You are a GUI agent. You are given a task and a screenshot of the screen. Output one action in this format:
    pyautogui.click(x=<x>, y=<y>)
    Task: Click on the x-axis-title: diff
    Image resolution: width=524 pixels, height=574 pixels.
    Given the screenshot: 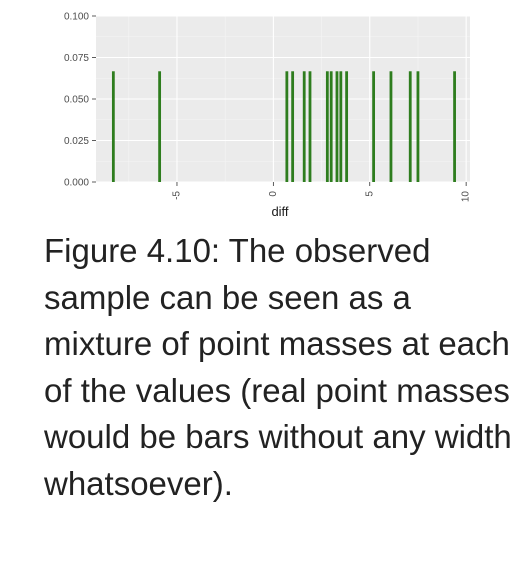 What is the action you would take?
    pyautogui.click(x=279, y=211)
    